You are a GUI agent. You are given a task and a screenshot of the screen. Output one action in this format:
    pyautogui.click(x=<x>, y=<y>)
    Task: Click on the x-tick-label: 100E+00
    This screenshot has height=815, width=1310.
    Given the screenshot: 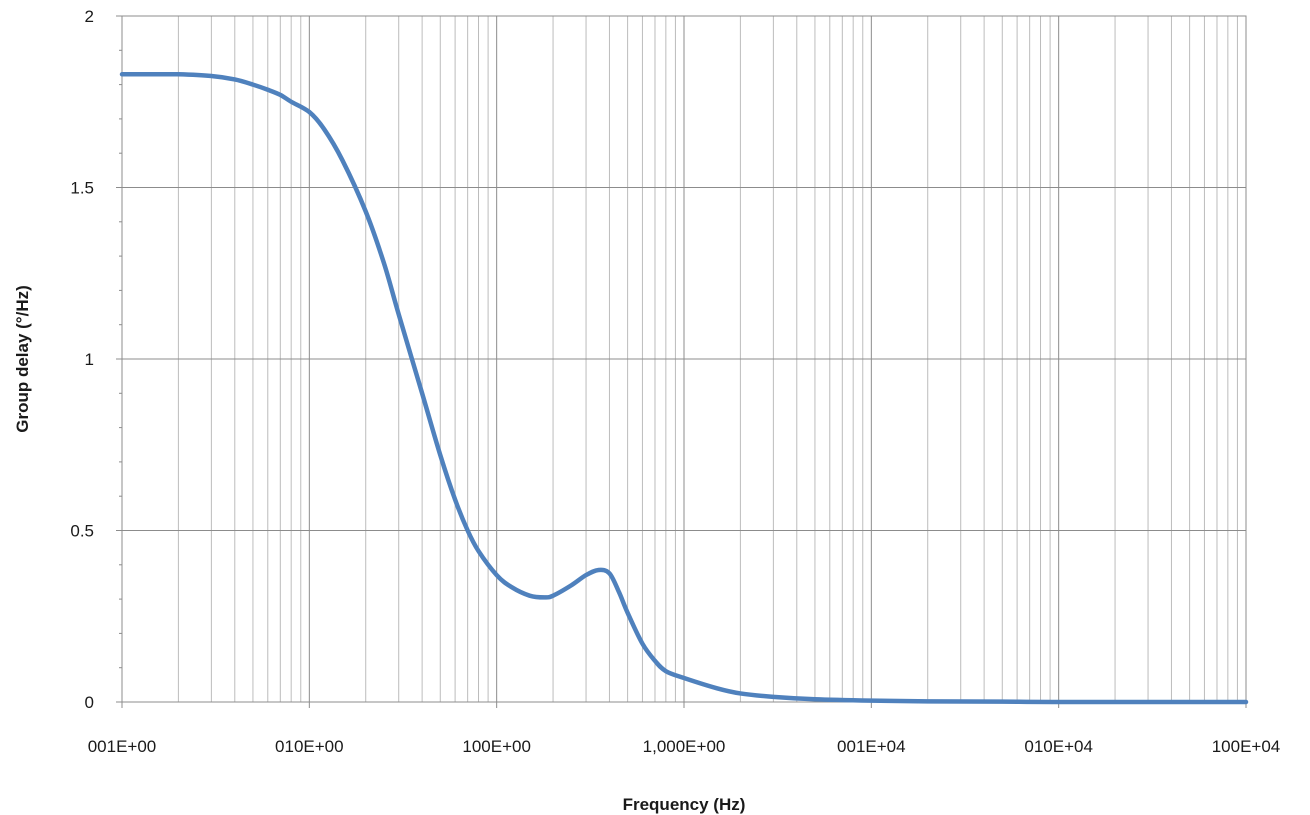 What is the action you would take?
    pyautogui.click(x=496, y=746)
    